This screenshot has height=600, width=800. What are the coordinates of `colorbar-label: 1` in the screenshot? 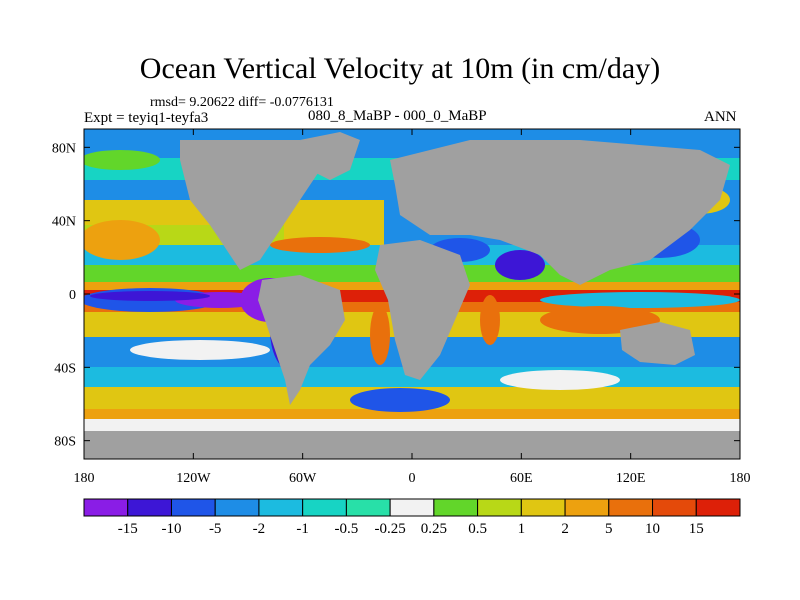 It's located at (522, 529).